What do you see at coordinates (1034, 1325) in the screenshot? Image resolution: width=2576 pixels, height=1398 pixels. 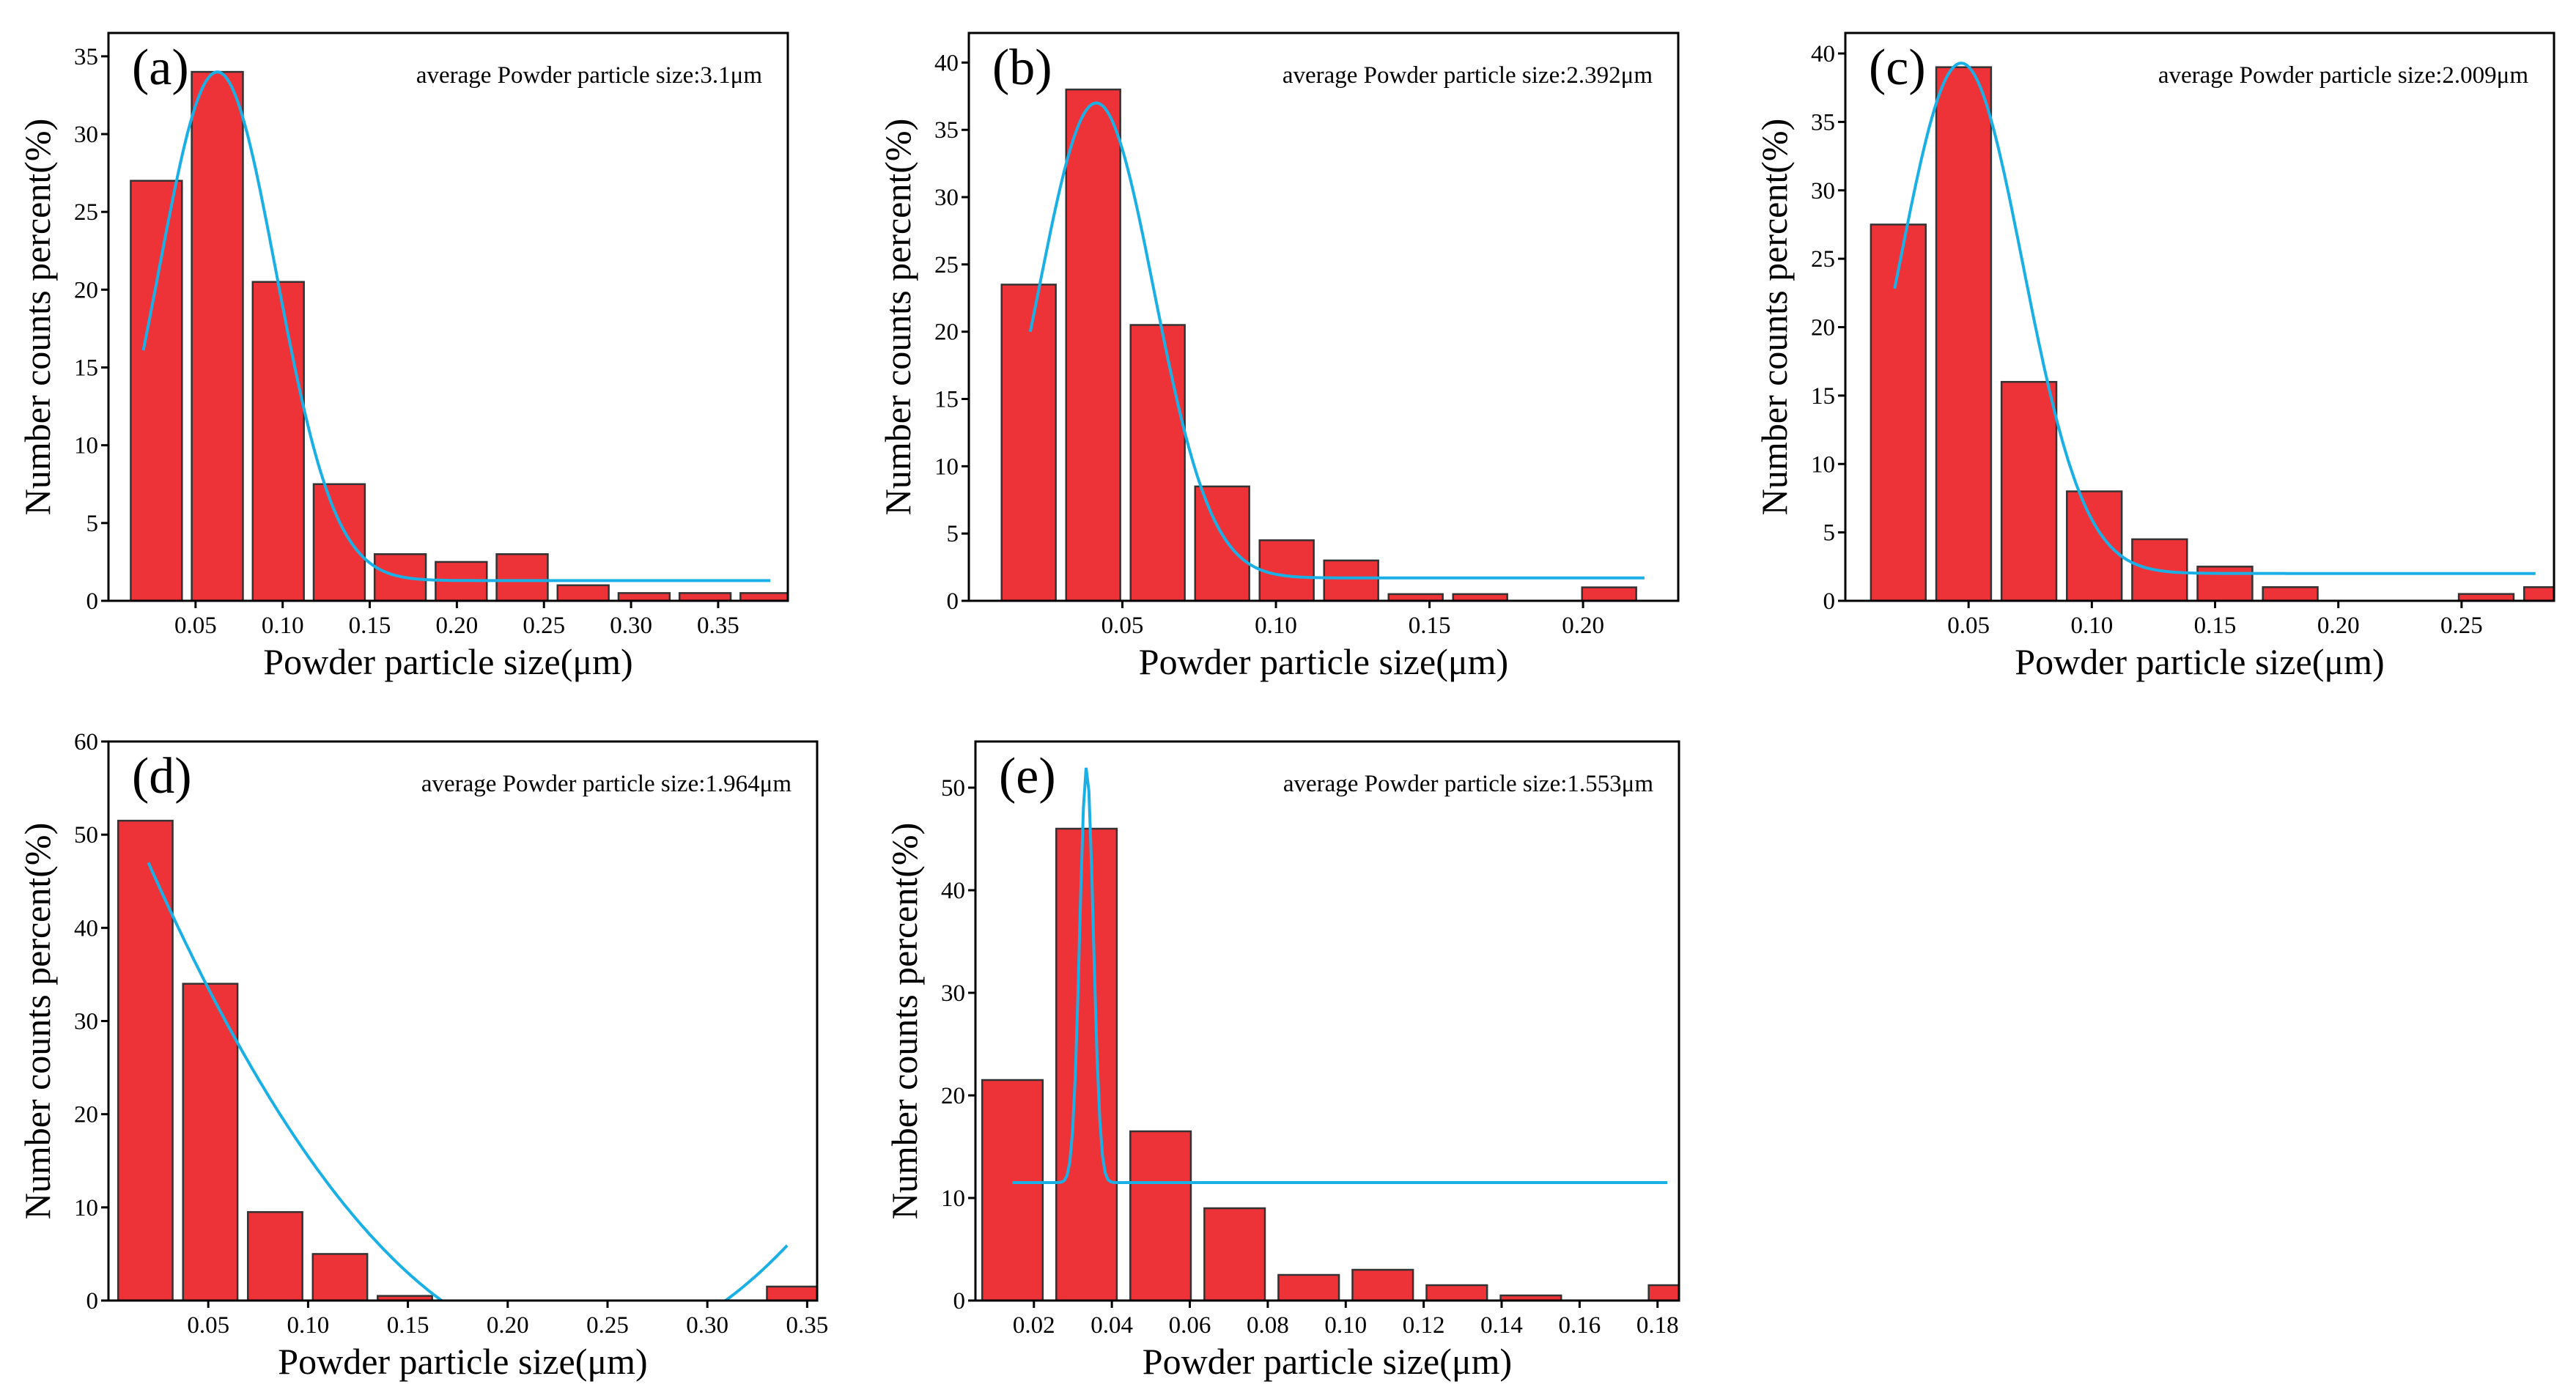 I see `x-tick-label: 0.02` at bounding box center [1034, 1325].